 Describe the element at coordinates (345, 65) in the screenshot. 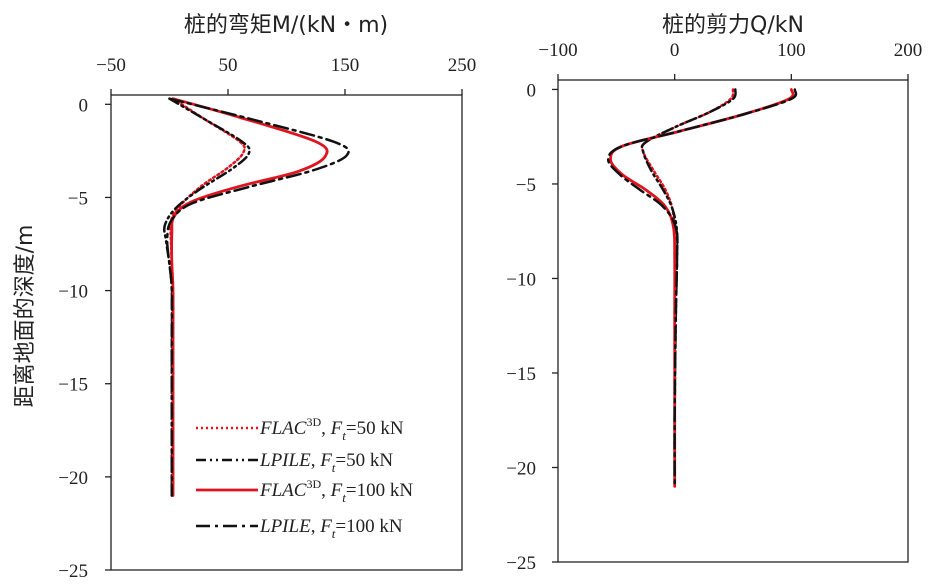

I see `x-tick-label: 150` at that location.